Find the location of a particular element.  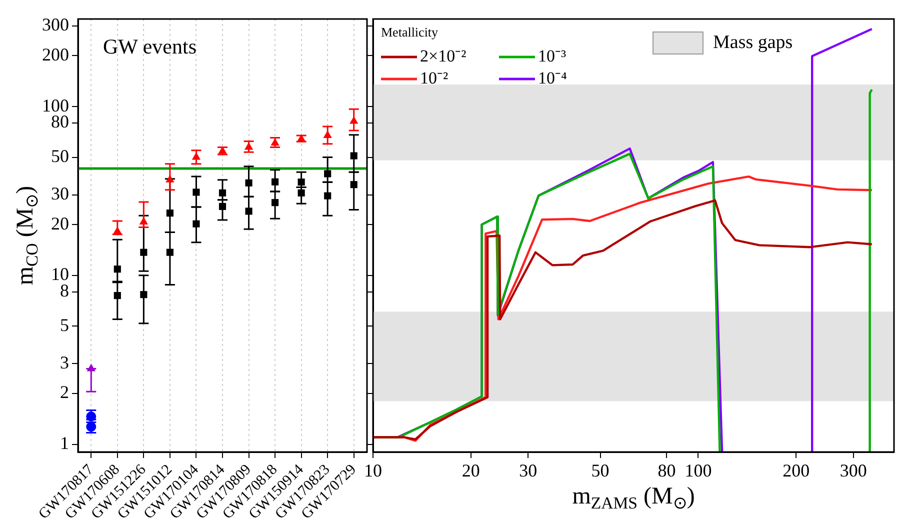

legend-label: 2×10⁻² is located at coordinates (443, 56).